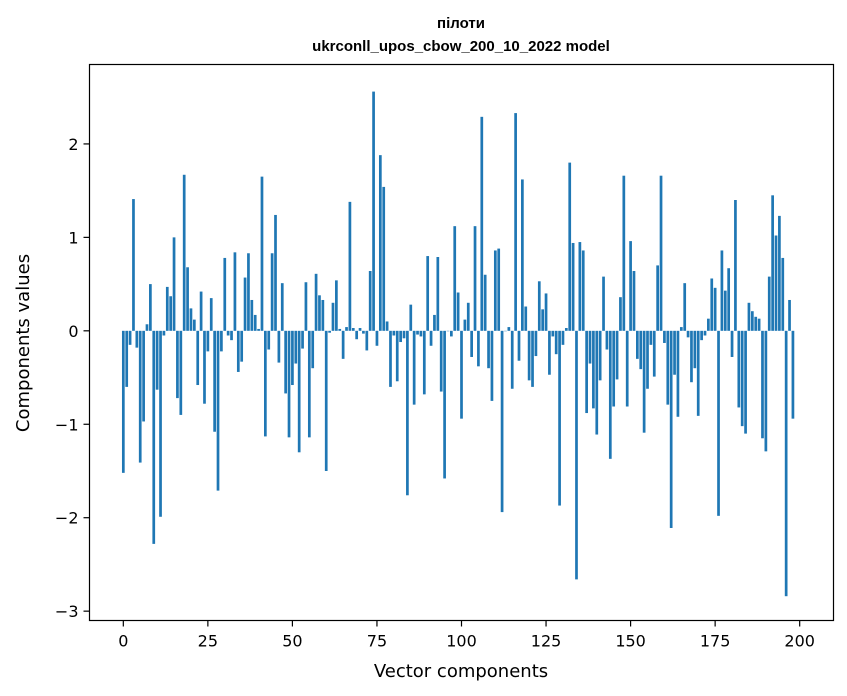  I want to click on x-tick-label-50: 50, so click(292, 641).